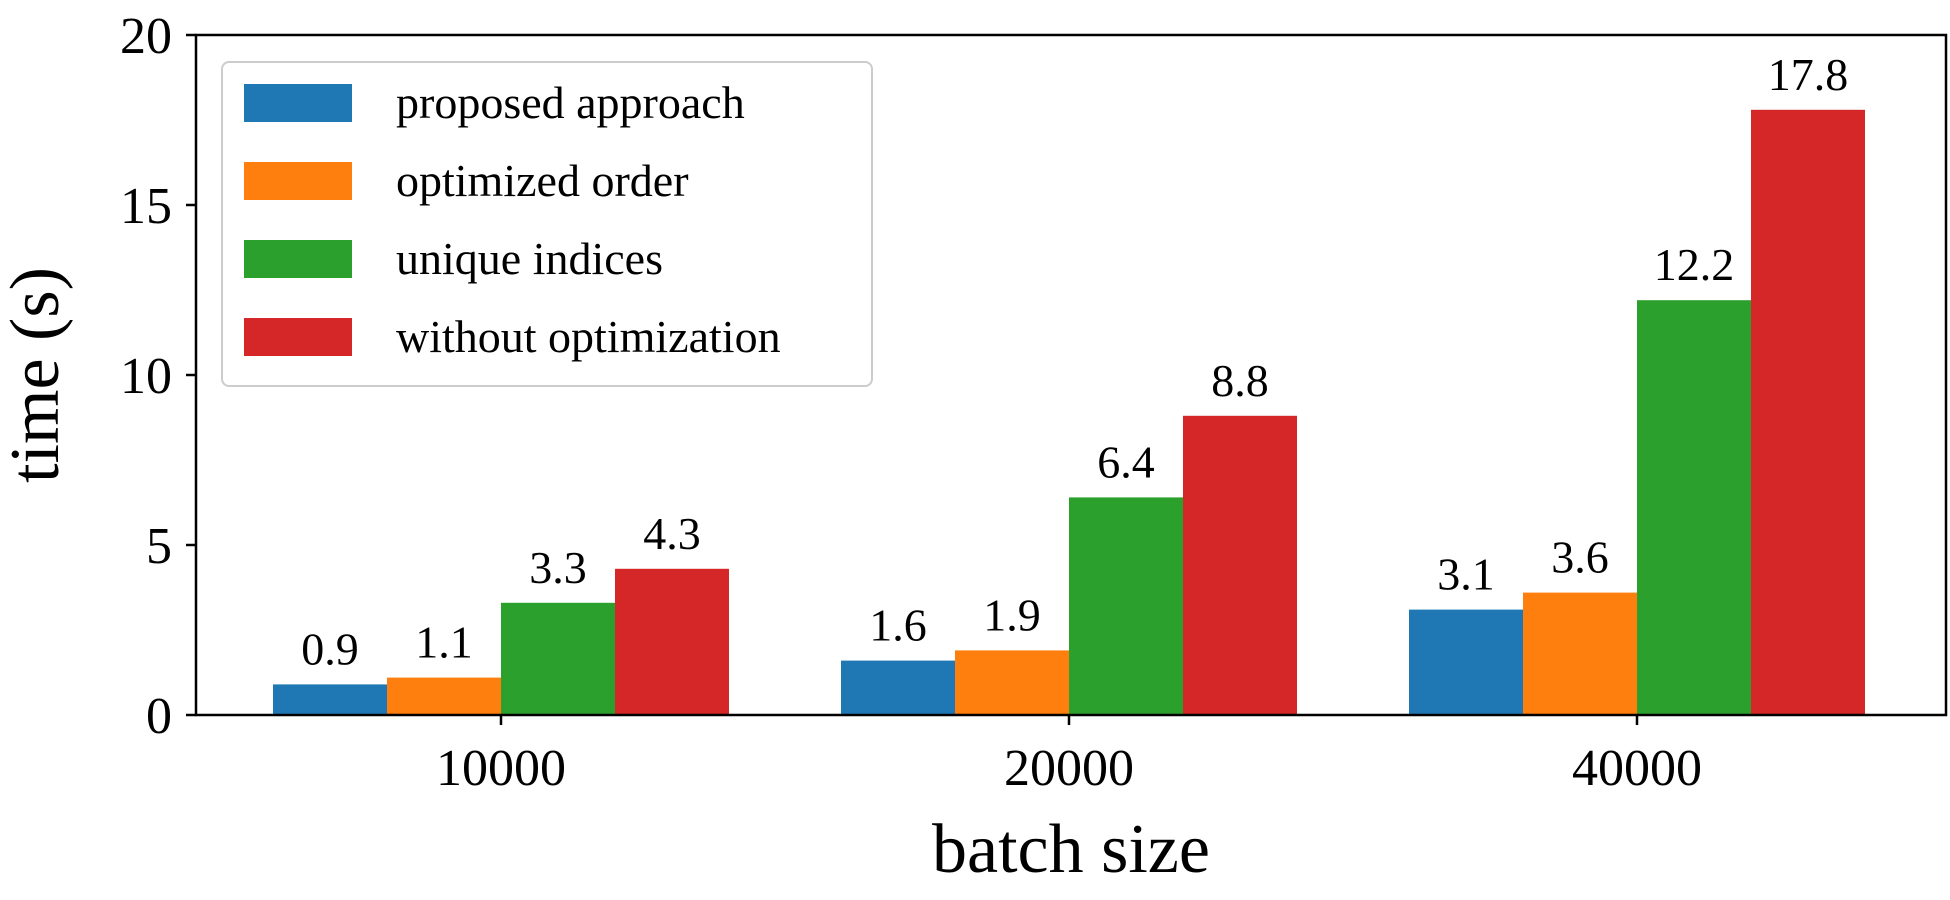 The width and height of the screenshot is (1950, 900). I want to click on bar-value-label: 6.4, so click(1126, 461).